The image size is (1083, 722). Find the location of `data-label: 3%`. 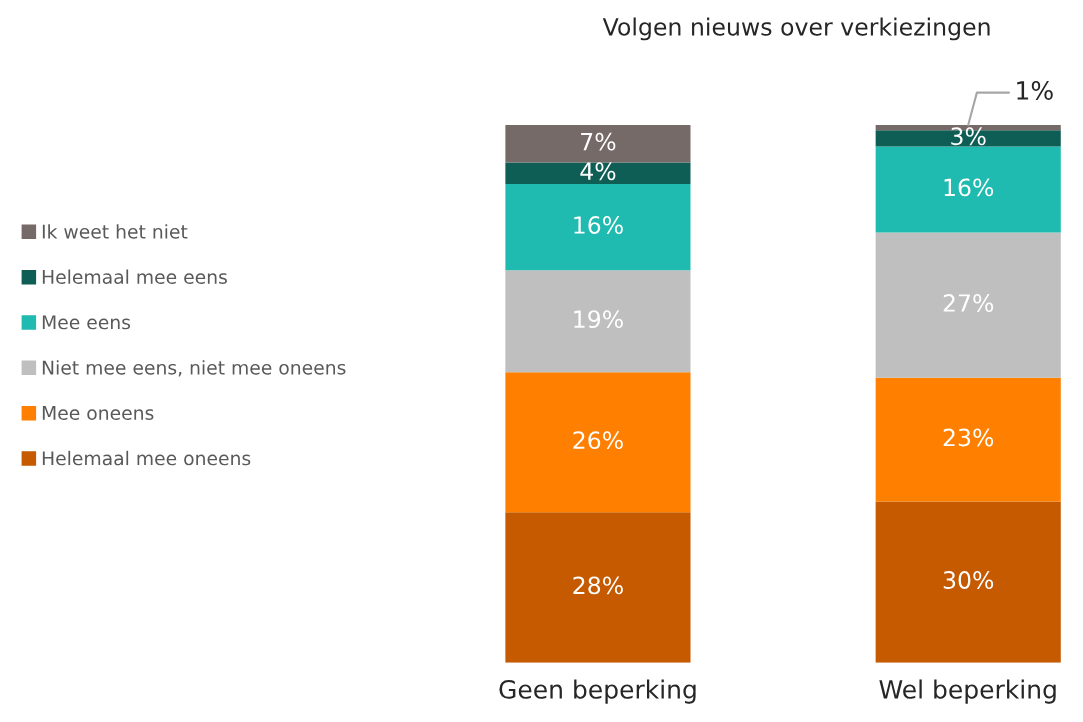

data-label: 3% is located at coordinates (968, 136).